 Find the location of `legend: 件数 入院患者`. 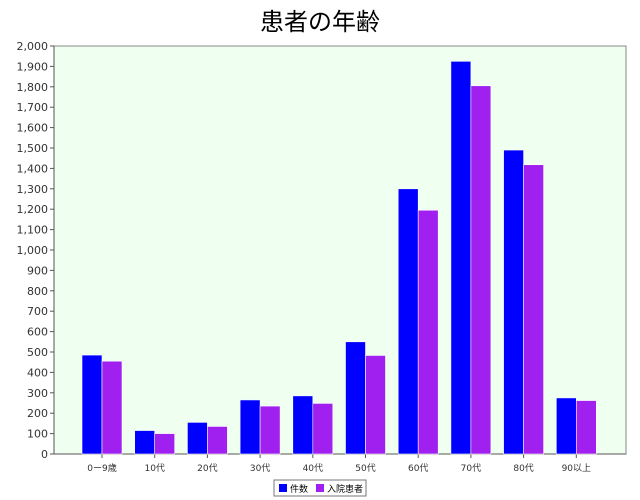

legend: 件数 入院患者 is located at coordinates (320, 488).